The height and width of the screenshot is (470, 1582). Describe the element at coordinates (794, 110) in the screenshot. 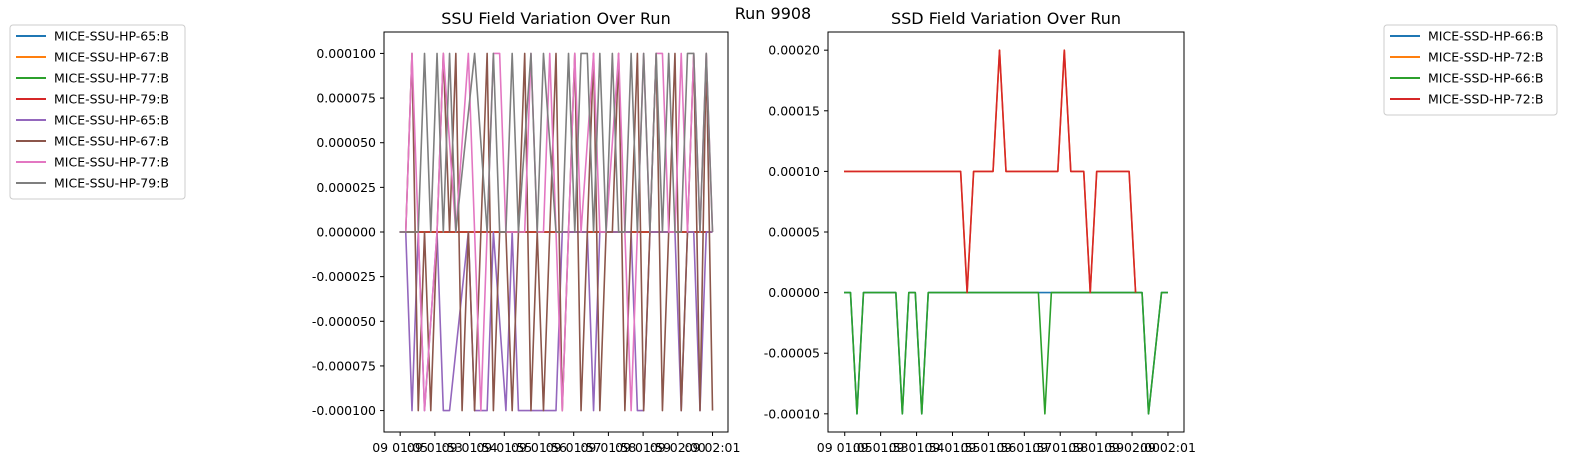

I see `y-tick-label: 0.00015` at that location.